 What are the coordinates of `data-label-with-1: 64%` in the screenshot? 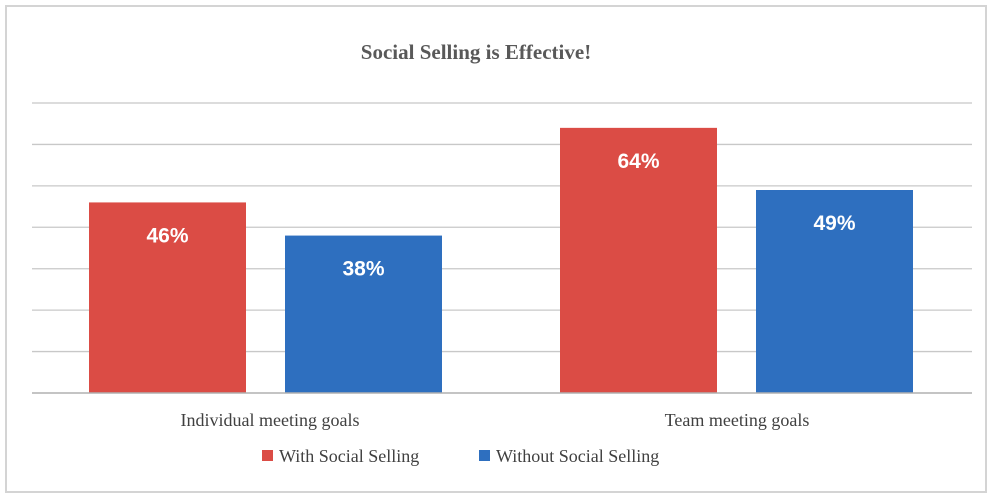 It's located at (638, 161).